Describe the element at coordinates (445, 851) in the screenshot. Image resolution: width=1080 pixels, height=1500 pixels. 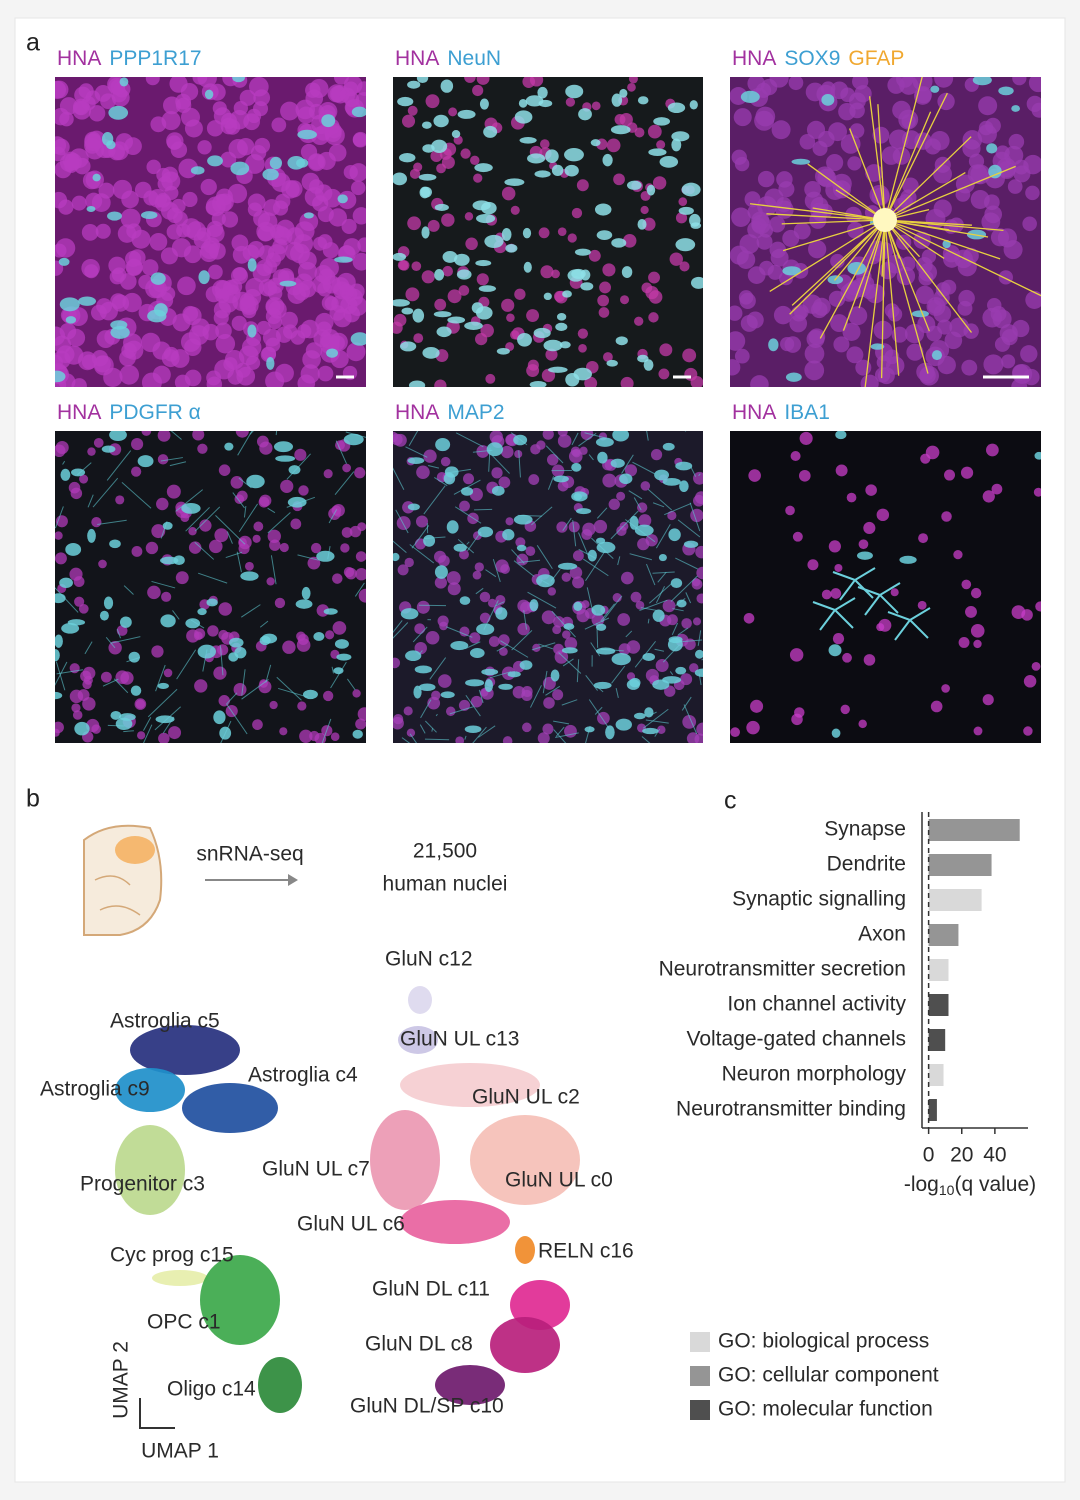
I see `count: 21,500` at that location.